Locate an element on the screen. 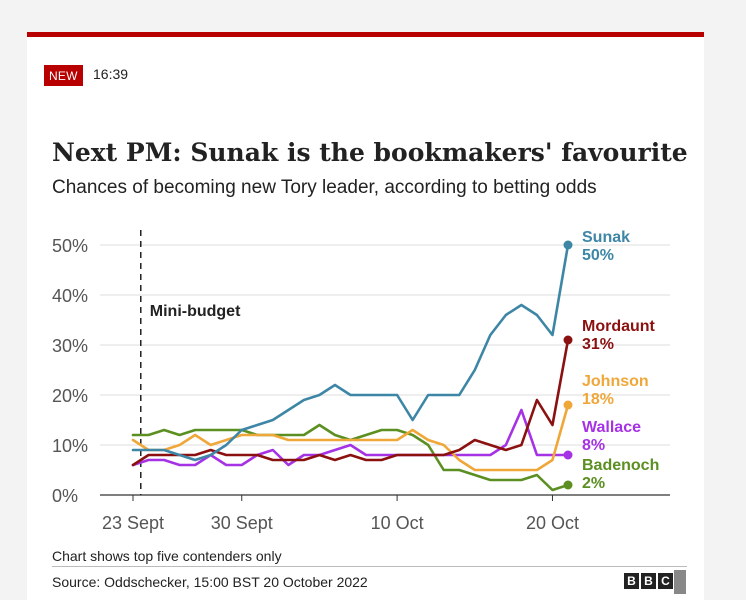  y-tick-label: 20% is located at coordinates (70, 396).